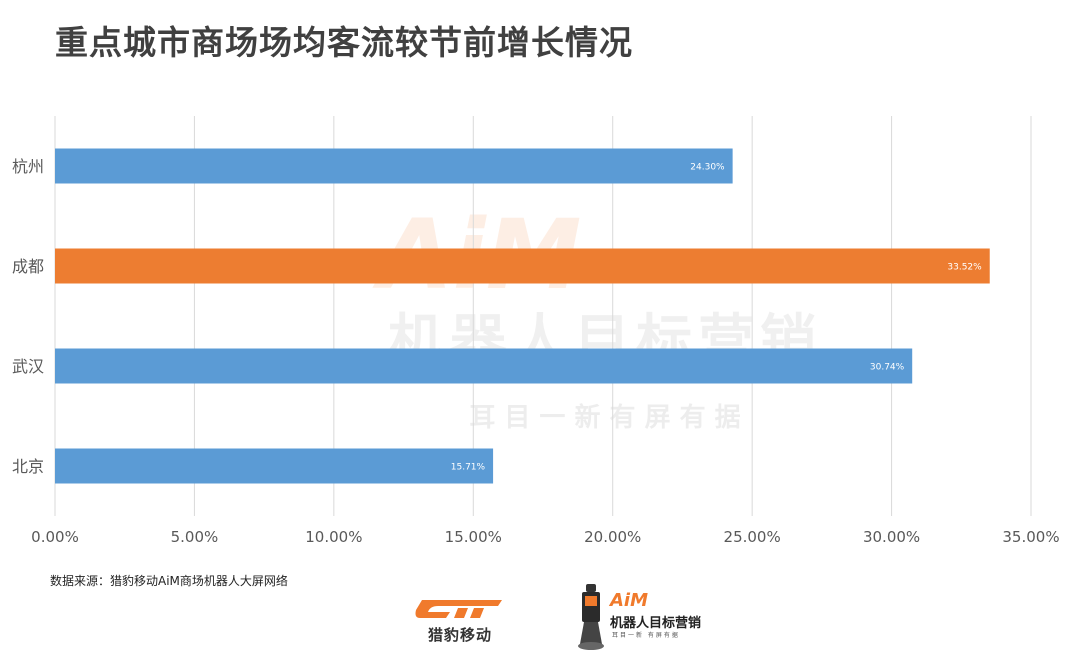  Describe the element at coordinates (656, 623) in the screenshot. I see `aim-logo-name: 机器人目标营销` at that location.